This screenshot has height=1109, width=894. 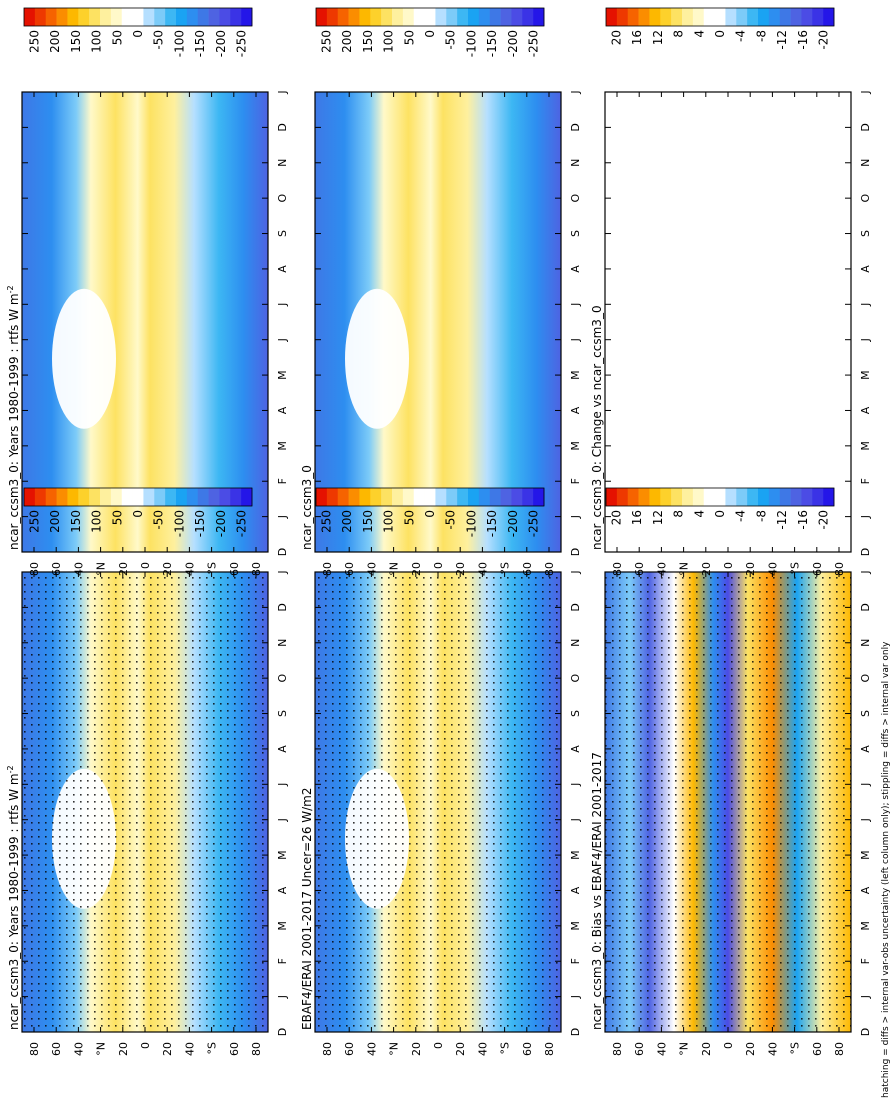 I want to click on field-white-band, so click(x=377, y=358).